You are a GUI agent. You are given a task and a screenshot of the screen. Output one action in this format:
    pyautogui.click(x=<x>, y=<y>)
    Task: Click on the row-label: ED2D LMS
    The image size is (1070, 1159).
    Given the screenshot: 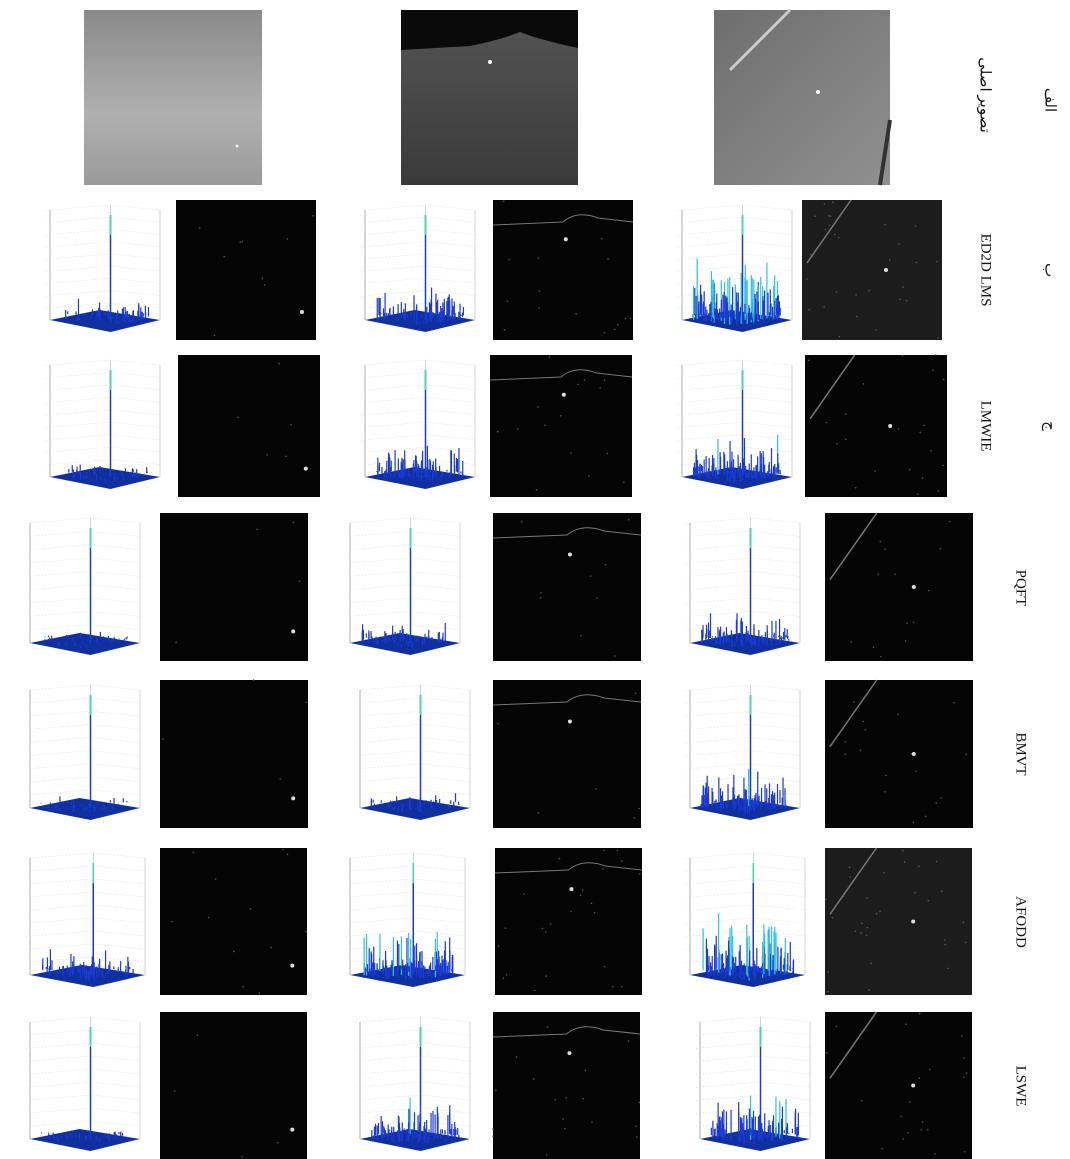 What is the action you would take?
    pyautogui.click(x=985, y=270)
    